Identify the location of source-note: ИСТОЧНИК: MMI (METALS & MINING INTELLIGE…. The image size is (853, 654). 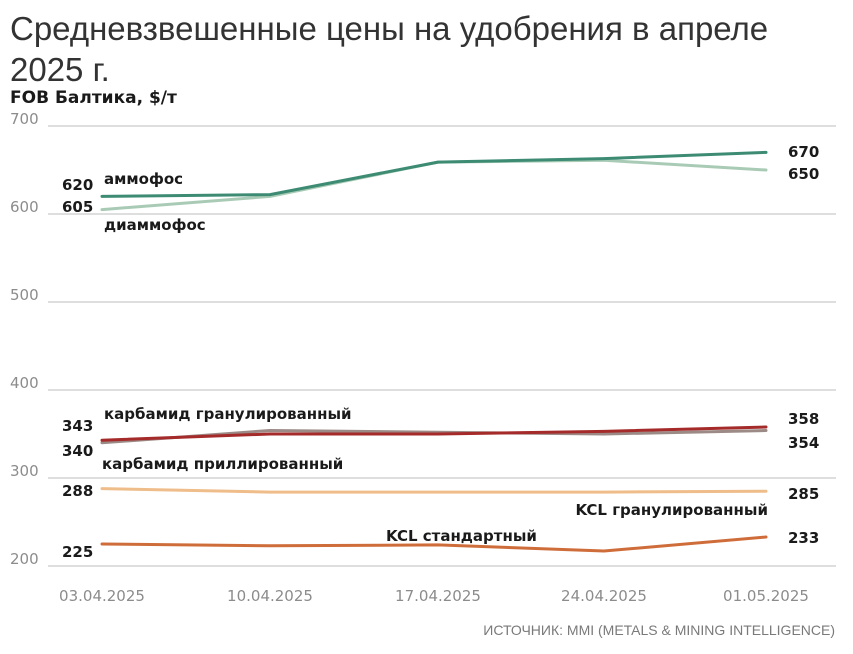
(659, 630).